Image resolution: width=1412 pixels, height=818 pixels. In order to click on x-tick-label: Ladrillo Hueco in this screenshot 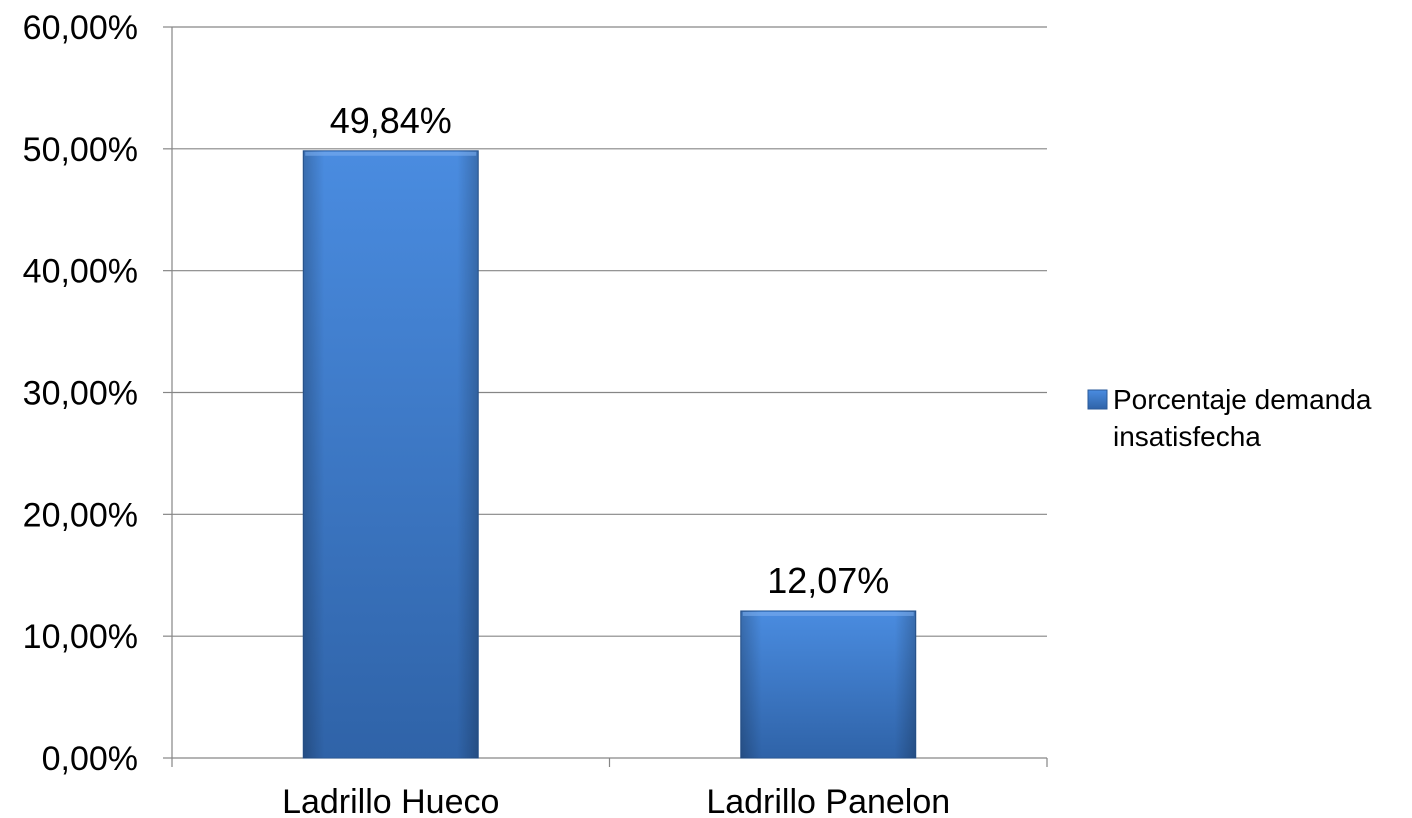, I will do `click(390, 800)`.